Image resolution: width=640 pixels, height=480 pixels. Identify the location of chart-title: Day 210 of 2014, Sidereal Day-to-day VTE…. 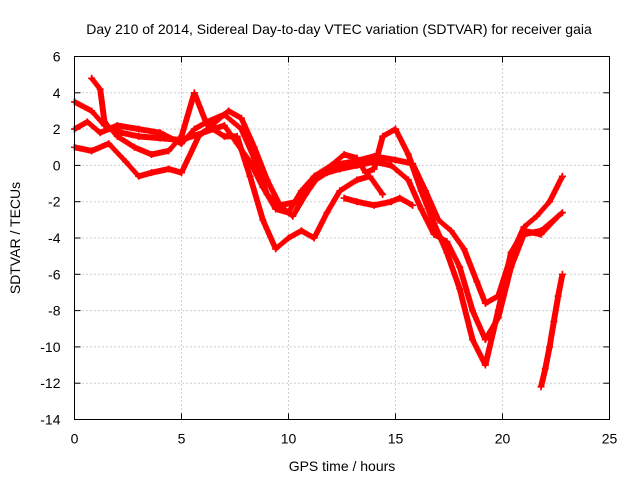
(339, 29).